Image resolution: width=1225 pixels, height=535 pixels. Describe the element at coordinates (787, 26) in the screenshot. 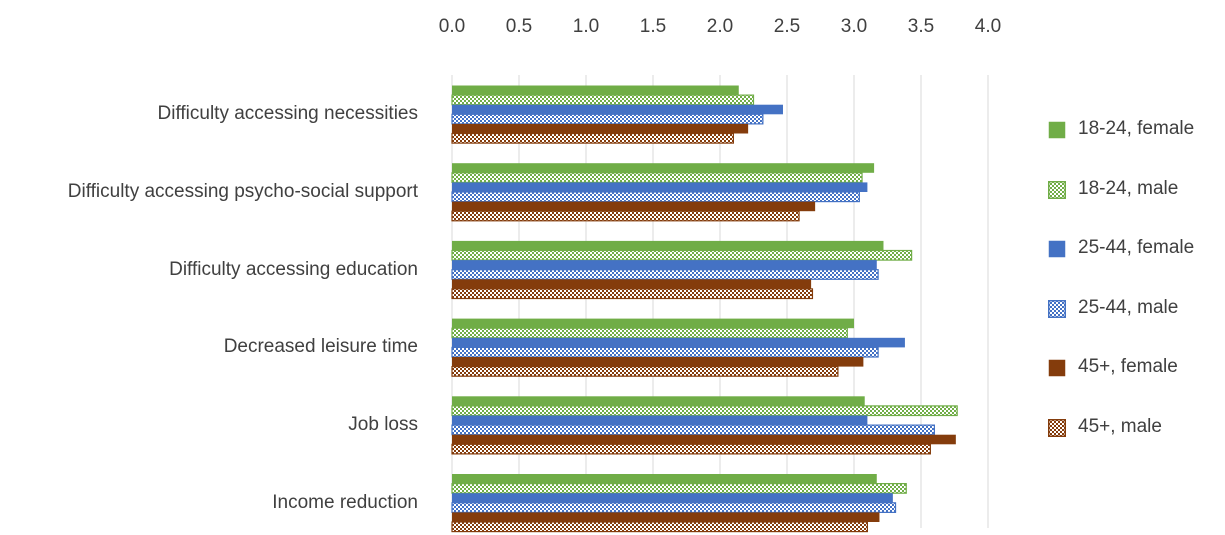

I see `x-tick-label: 2.5` at that location.